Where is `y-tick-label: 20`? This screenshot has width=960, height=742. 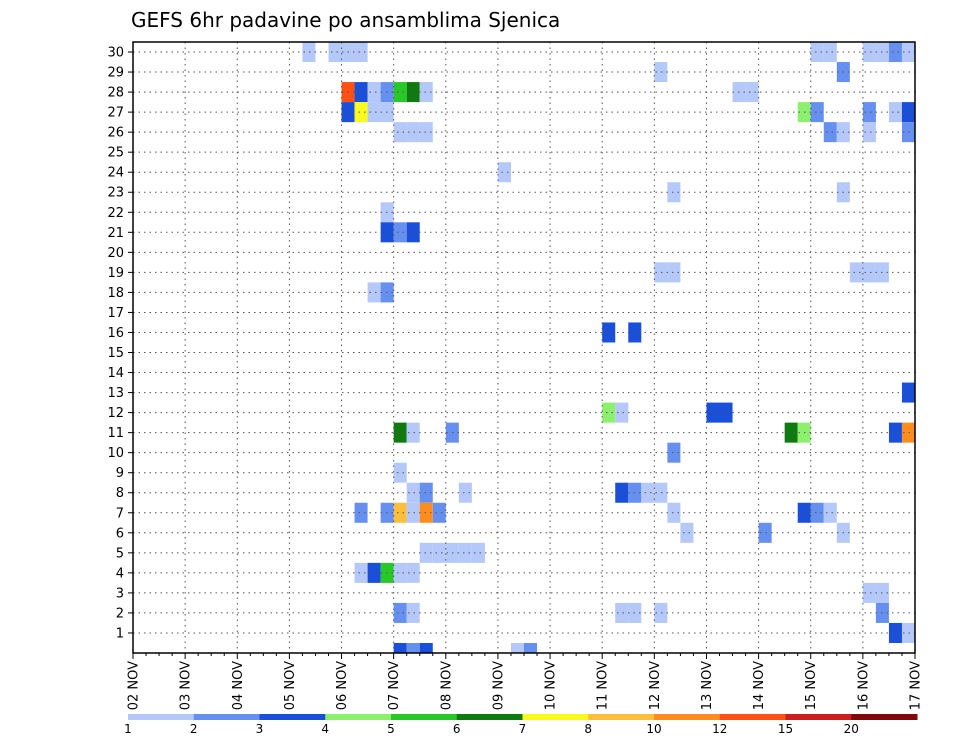
y-tick-label: 20 is located at coordinates (115, 253).